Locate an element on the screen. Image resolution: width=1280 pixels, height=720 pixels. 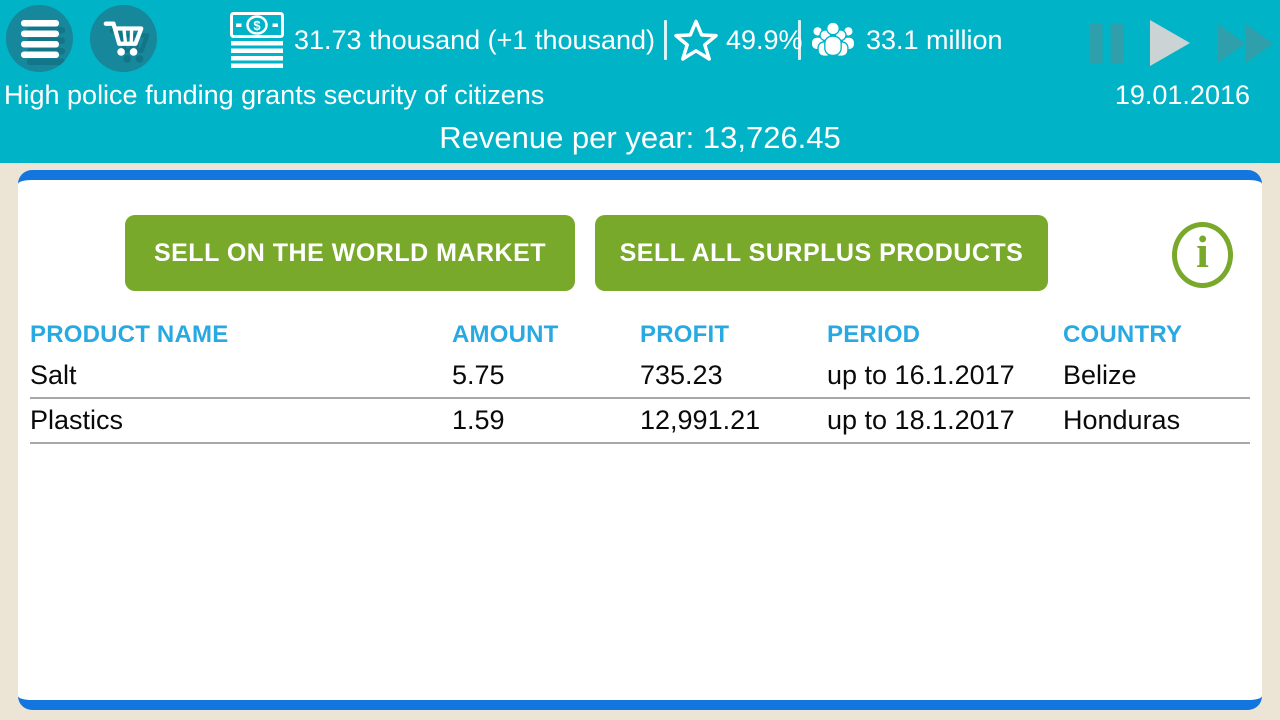
shop-button is located at coordinates (123, 38).